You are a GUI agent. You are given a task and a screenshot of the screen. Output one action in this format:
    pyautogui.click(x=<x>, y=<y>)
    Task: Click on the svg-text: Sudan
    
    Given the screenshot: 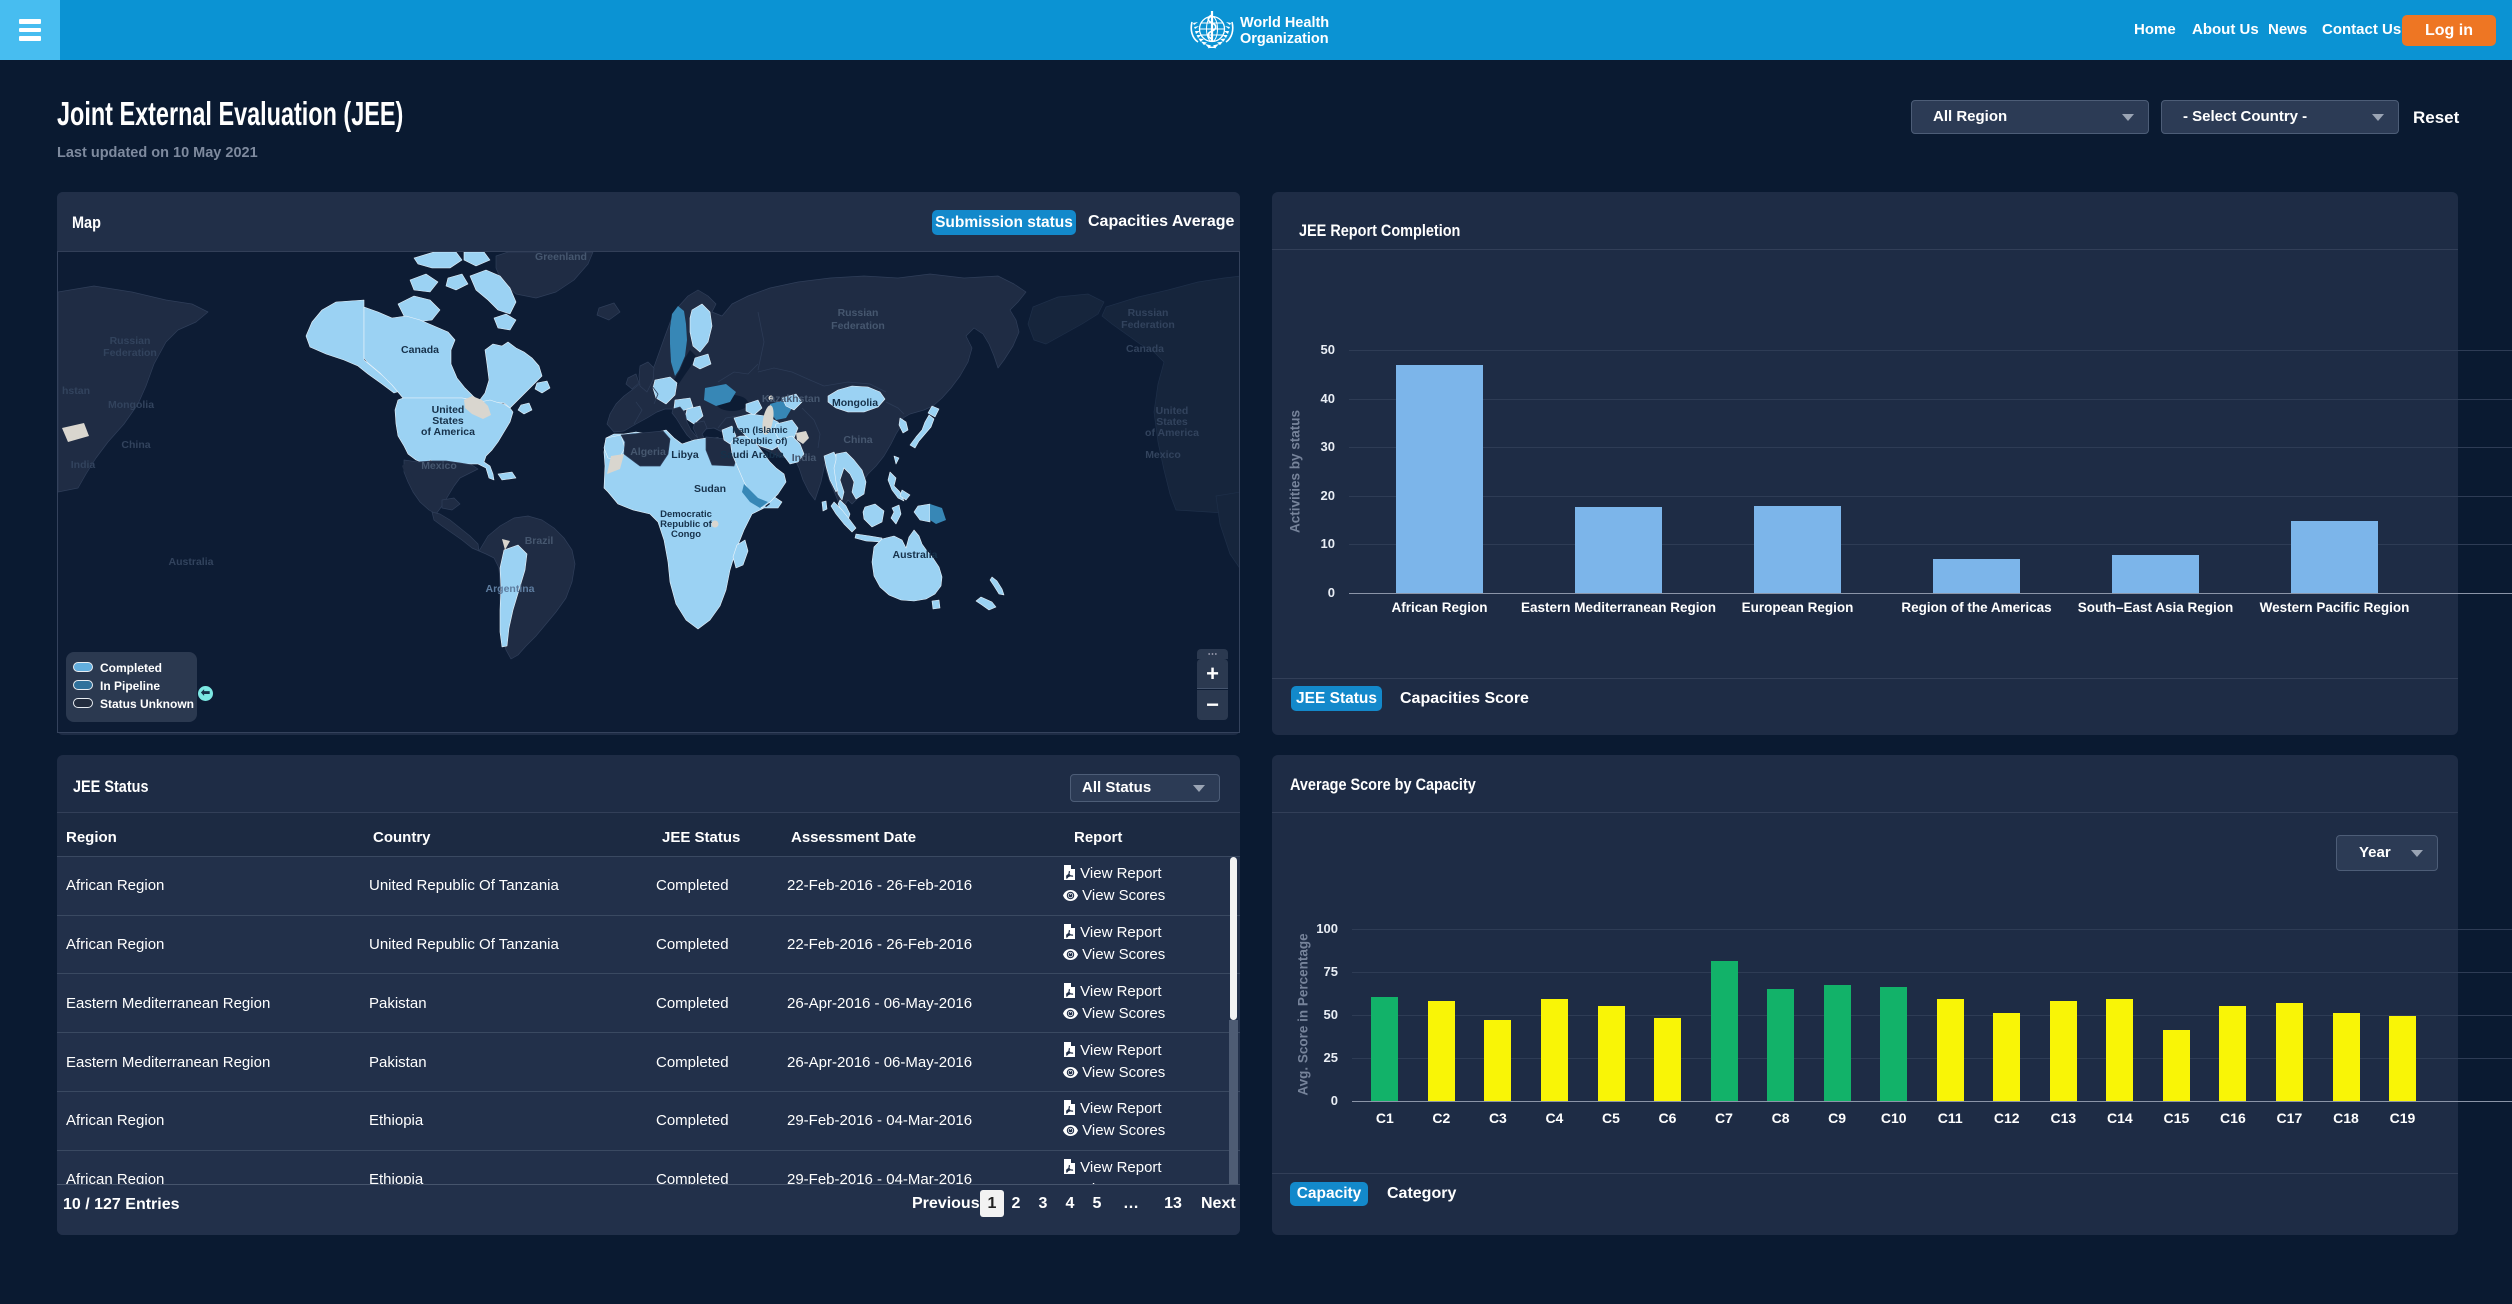 What is the action you would take?
    pyautogui.click(x=710, y=489)
    